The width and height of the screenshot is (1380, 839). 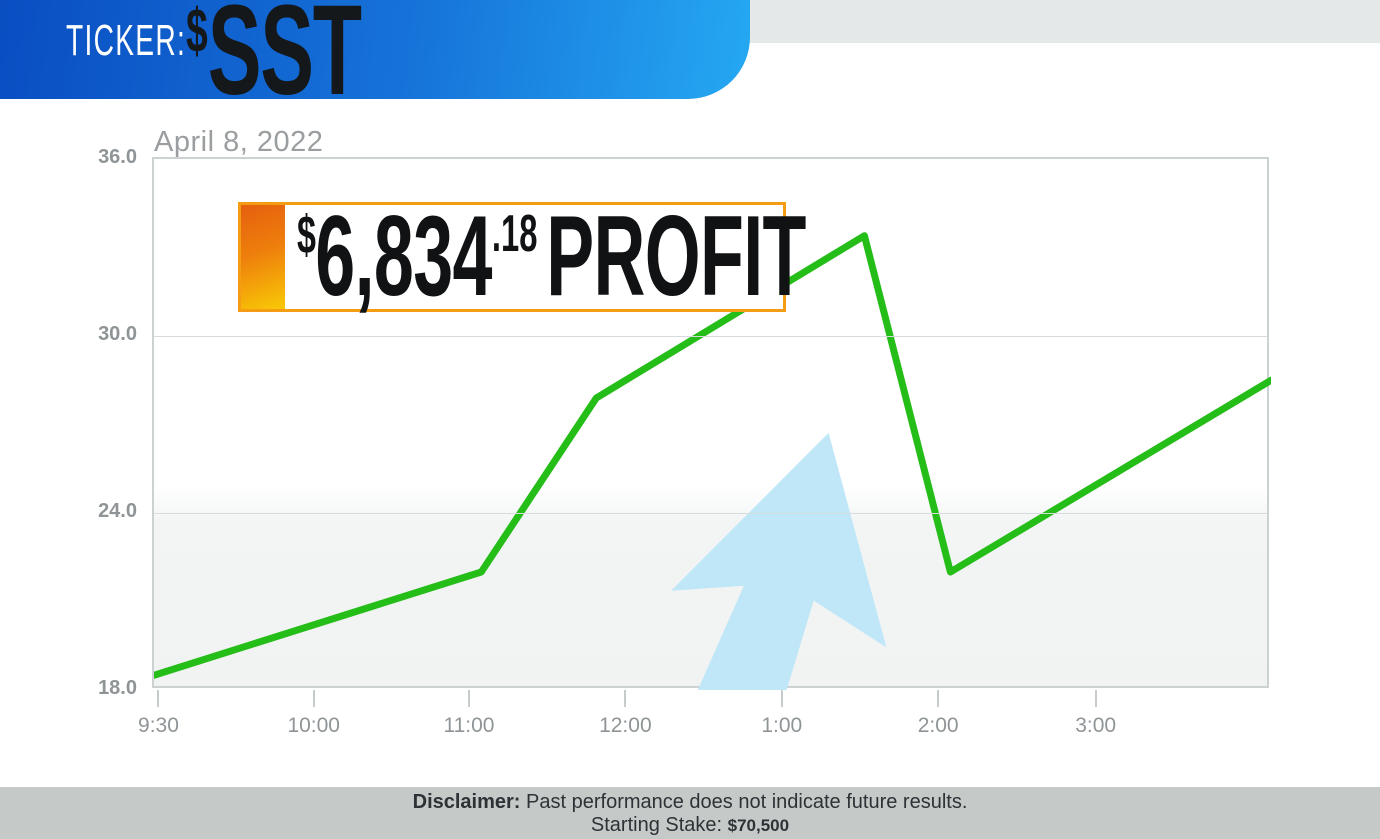 I want to click on x-tick-label: 9:30, so click(x=158, y=725).